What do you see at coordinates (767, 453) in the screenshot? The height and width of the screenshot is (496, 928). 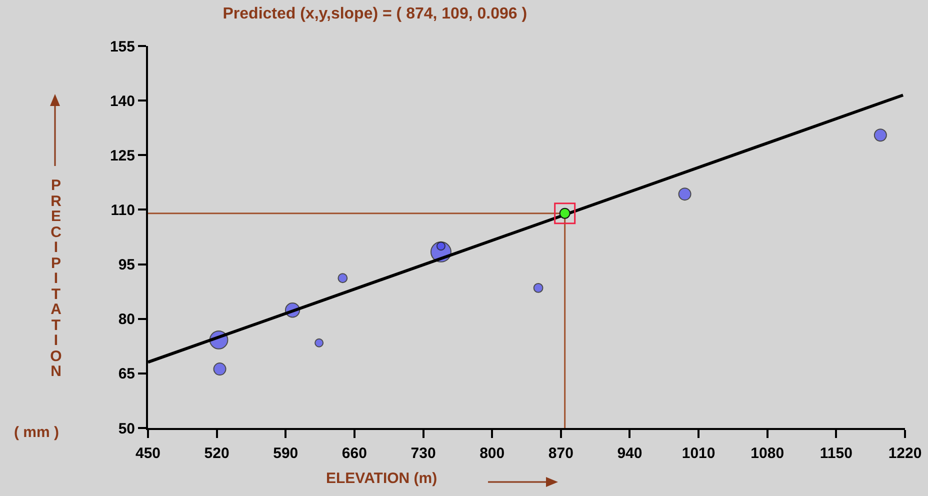 I see `x-tick-label: 1080` at bounding box center [767, 453].